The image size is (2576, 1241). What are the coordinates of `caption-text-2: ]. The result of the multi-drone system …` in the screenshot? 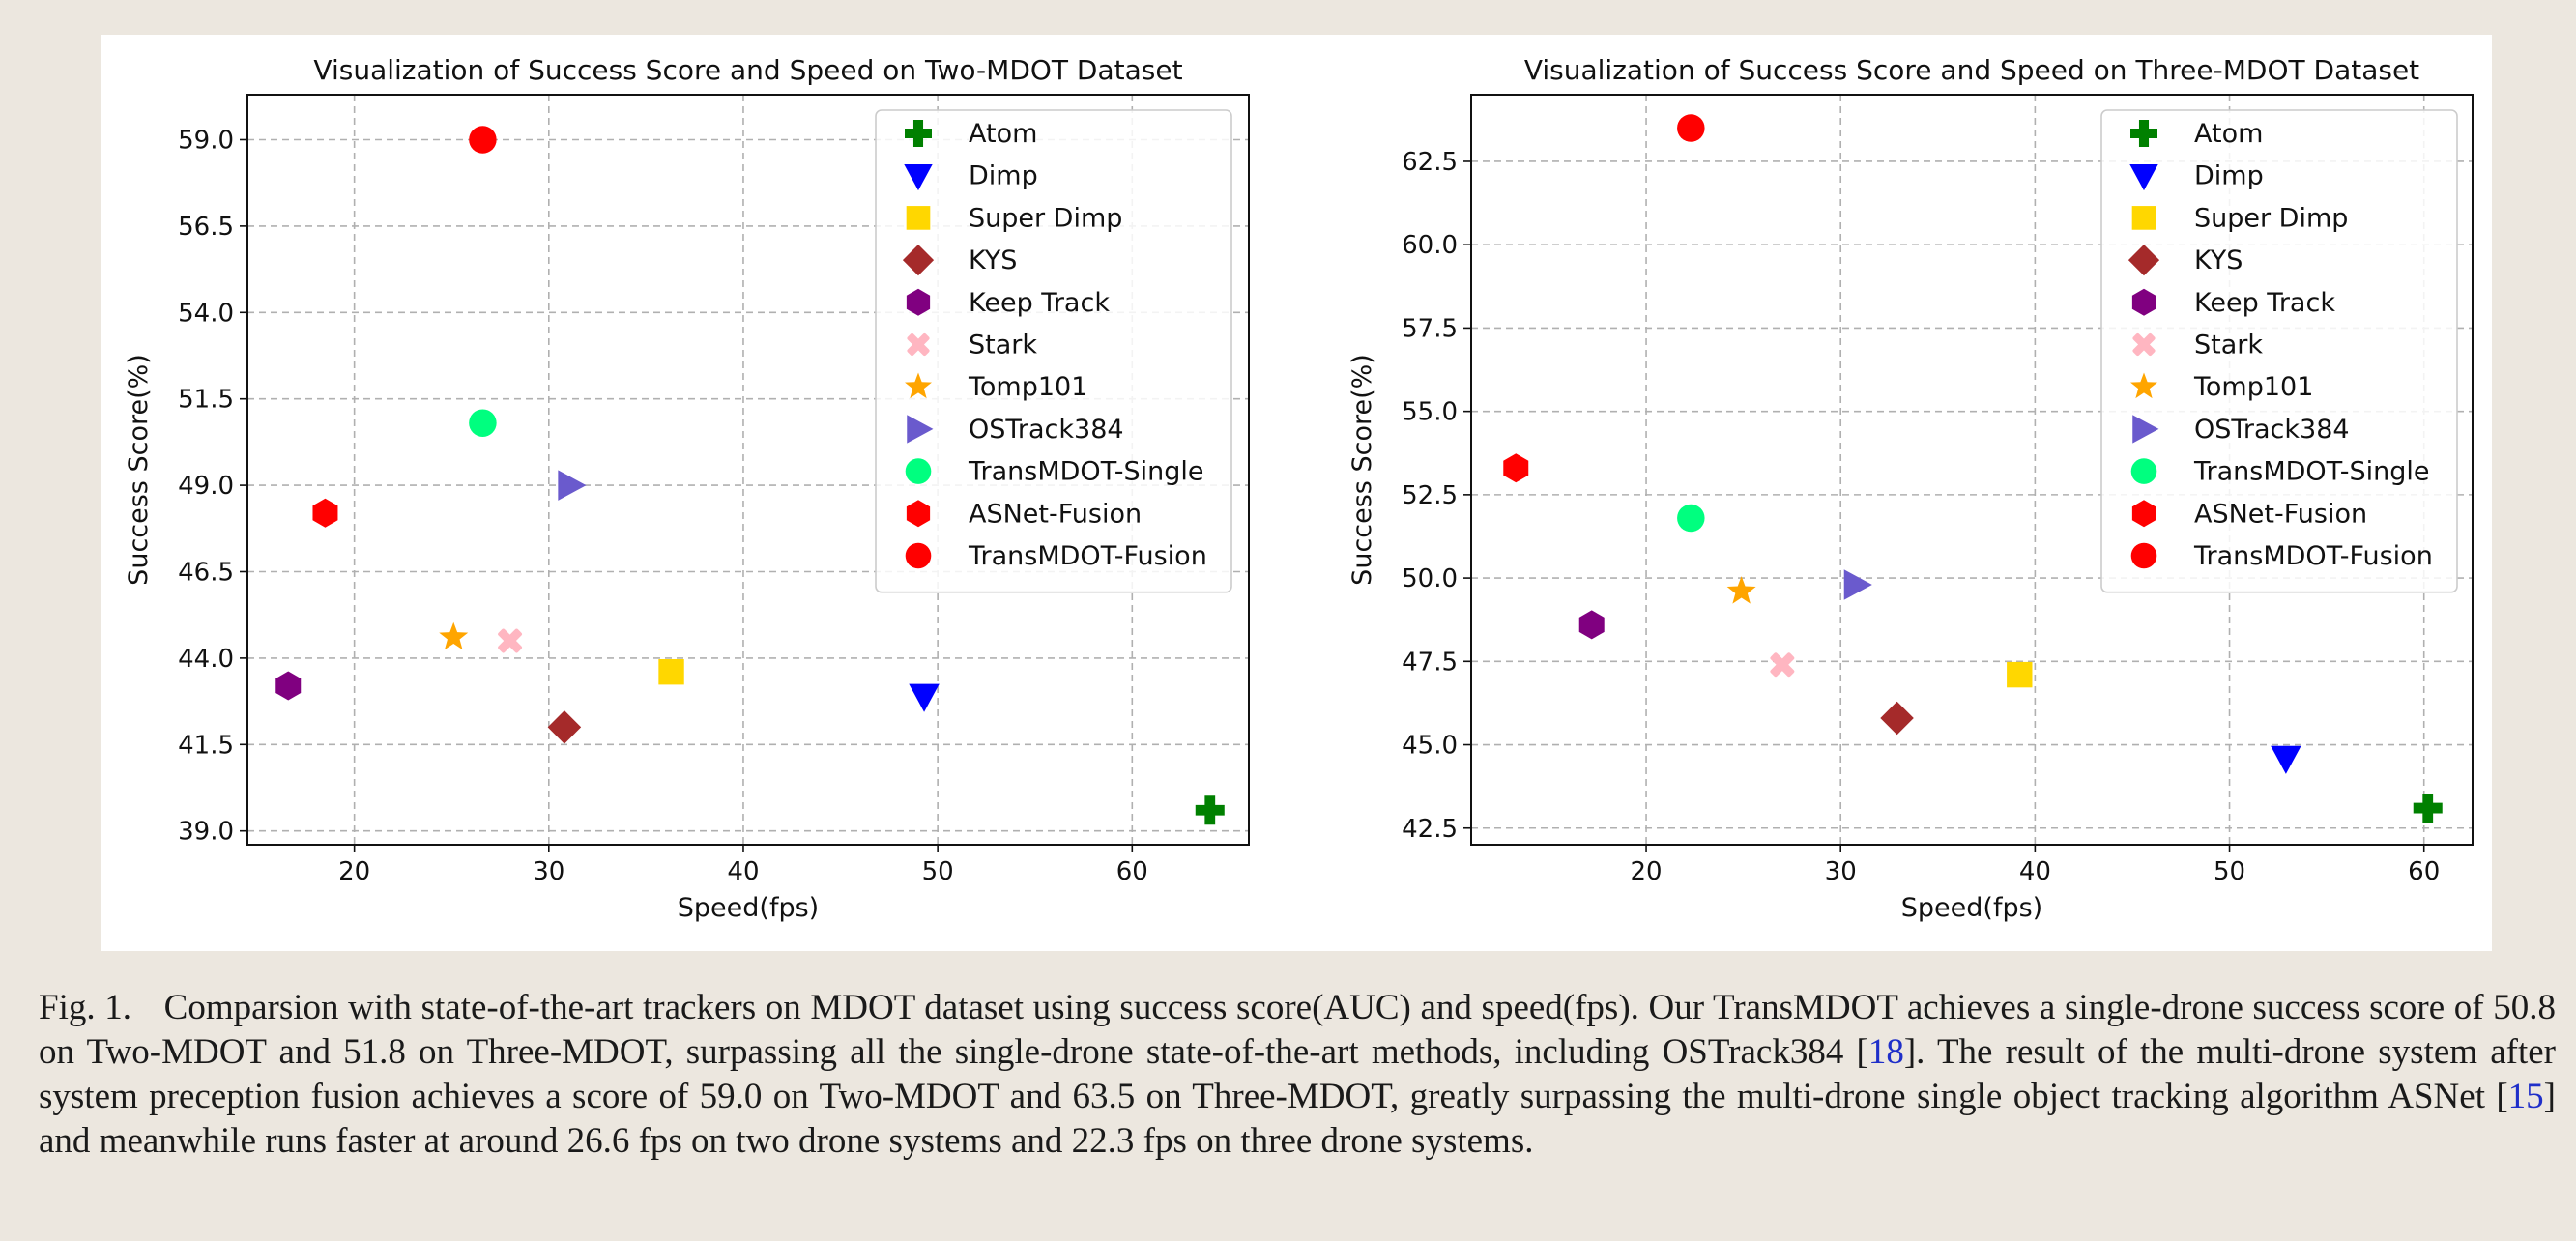 It's located at (1297, 1074).